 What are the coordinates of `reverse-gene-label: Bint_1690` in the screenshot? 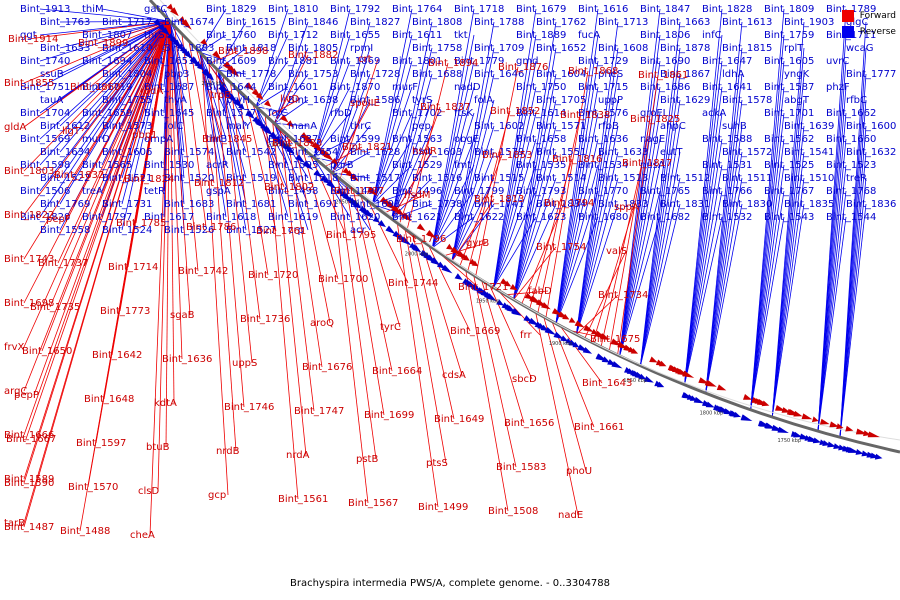 It's located at (665, 61).